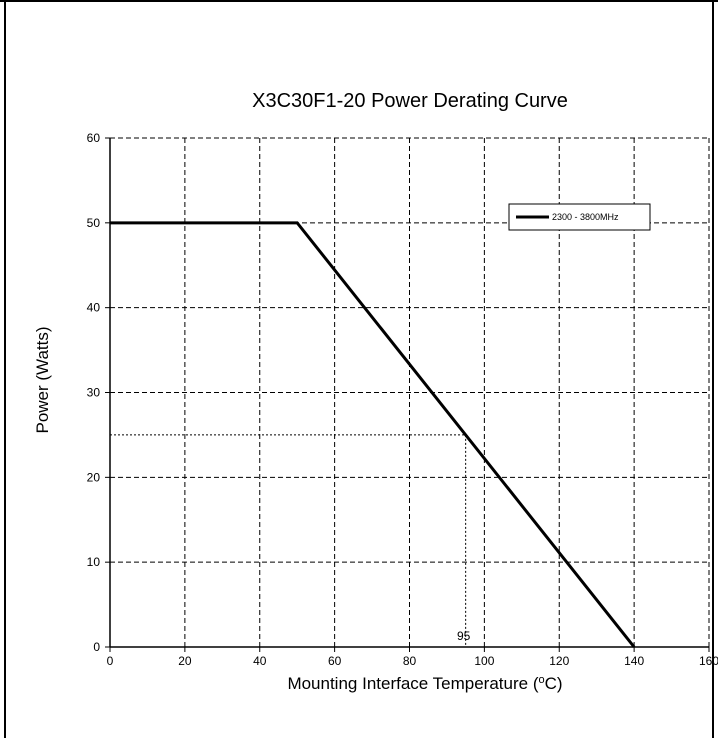  I want to click on x-tick-label-60: 60, so click(335, 661).